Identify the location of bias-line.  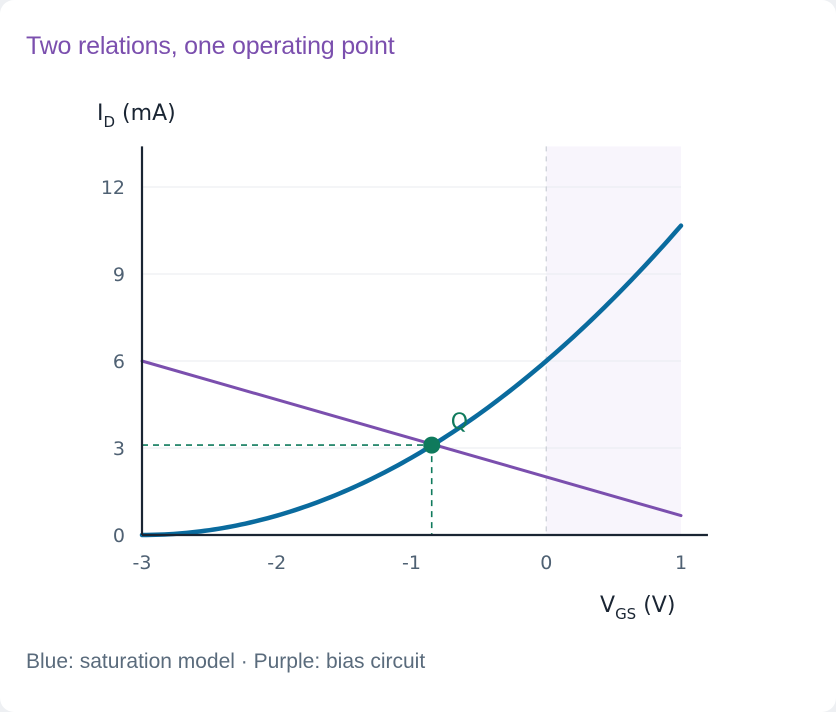
(411, 438).